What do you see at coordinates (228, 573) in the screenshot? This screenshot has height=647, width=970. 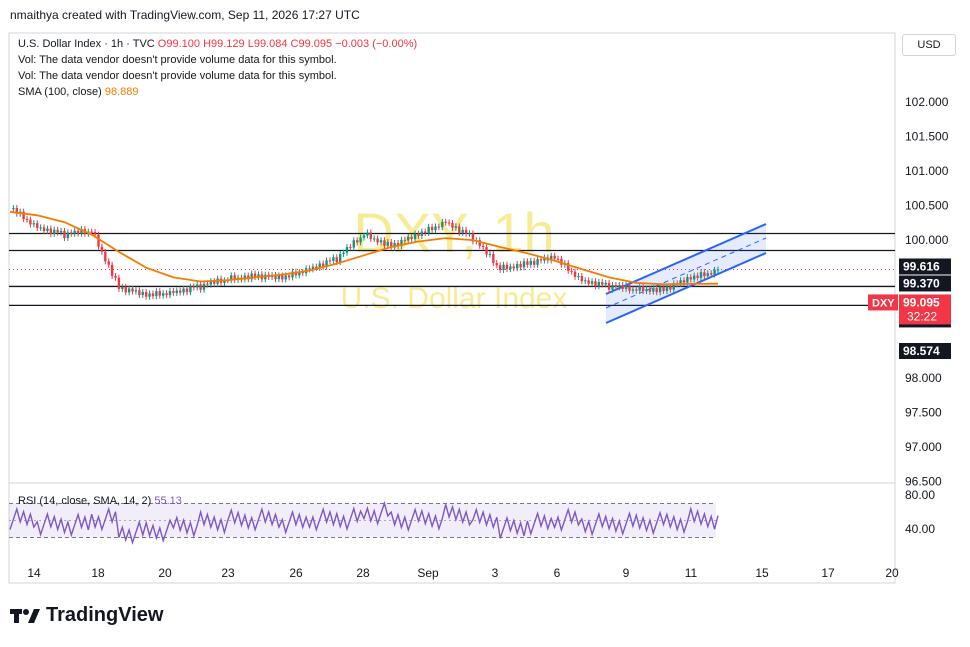 I see `time-tick-label: 23` at bounding box center [228, 573].